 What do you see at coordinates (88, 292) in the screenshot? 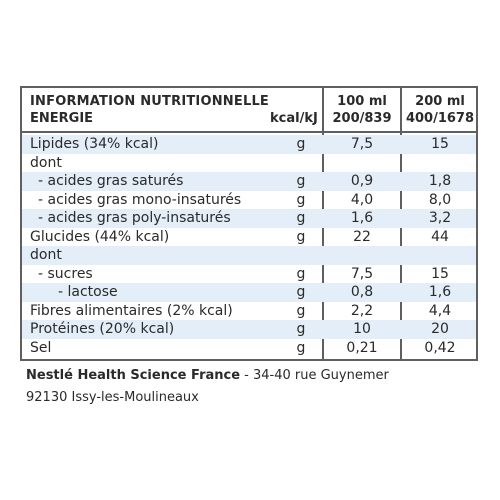
I see `nutrient-label: - lactose` at bounding box center [88, 292].